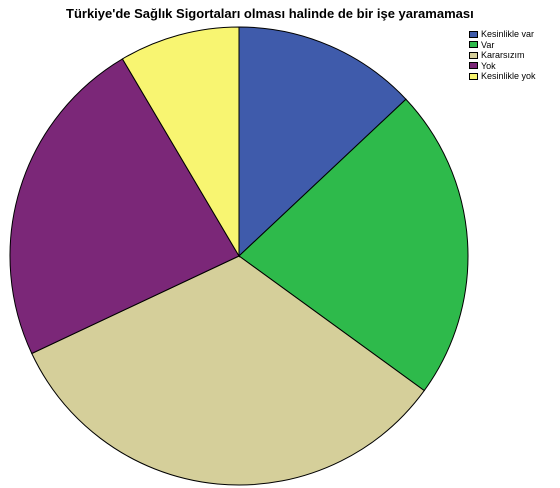 The width and height of the screenshot is (560, 488). I want to click on legend-item-2: Kararsızım, so click(502, 55).